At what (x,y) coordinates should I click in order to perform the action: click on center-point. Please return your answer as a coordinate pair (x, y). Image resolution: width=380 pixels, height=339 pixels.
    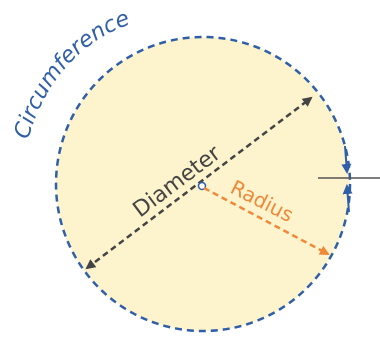
    Looking at the image, I should click on (202, 186).